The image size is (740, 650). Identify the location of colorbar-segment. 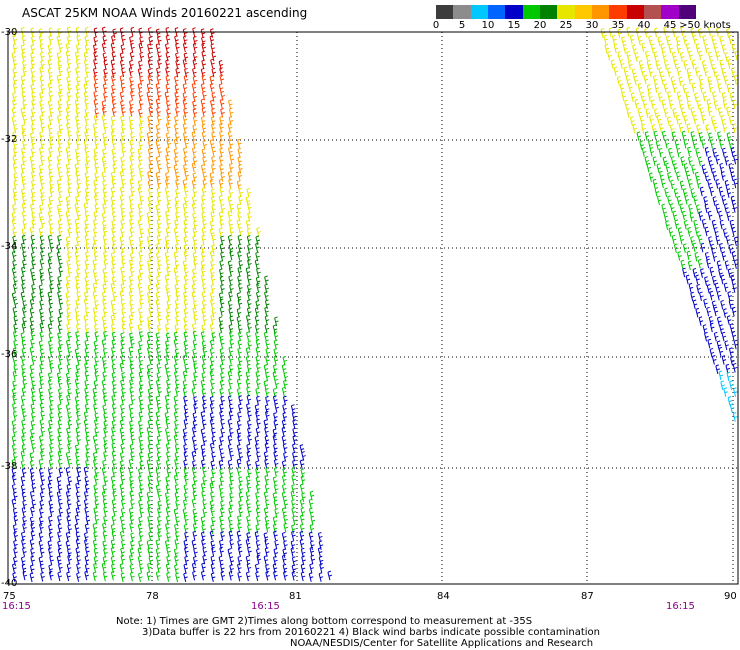
(496, 12).